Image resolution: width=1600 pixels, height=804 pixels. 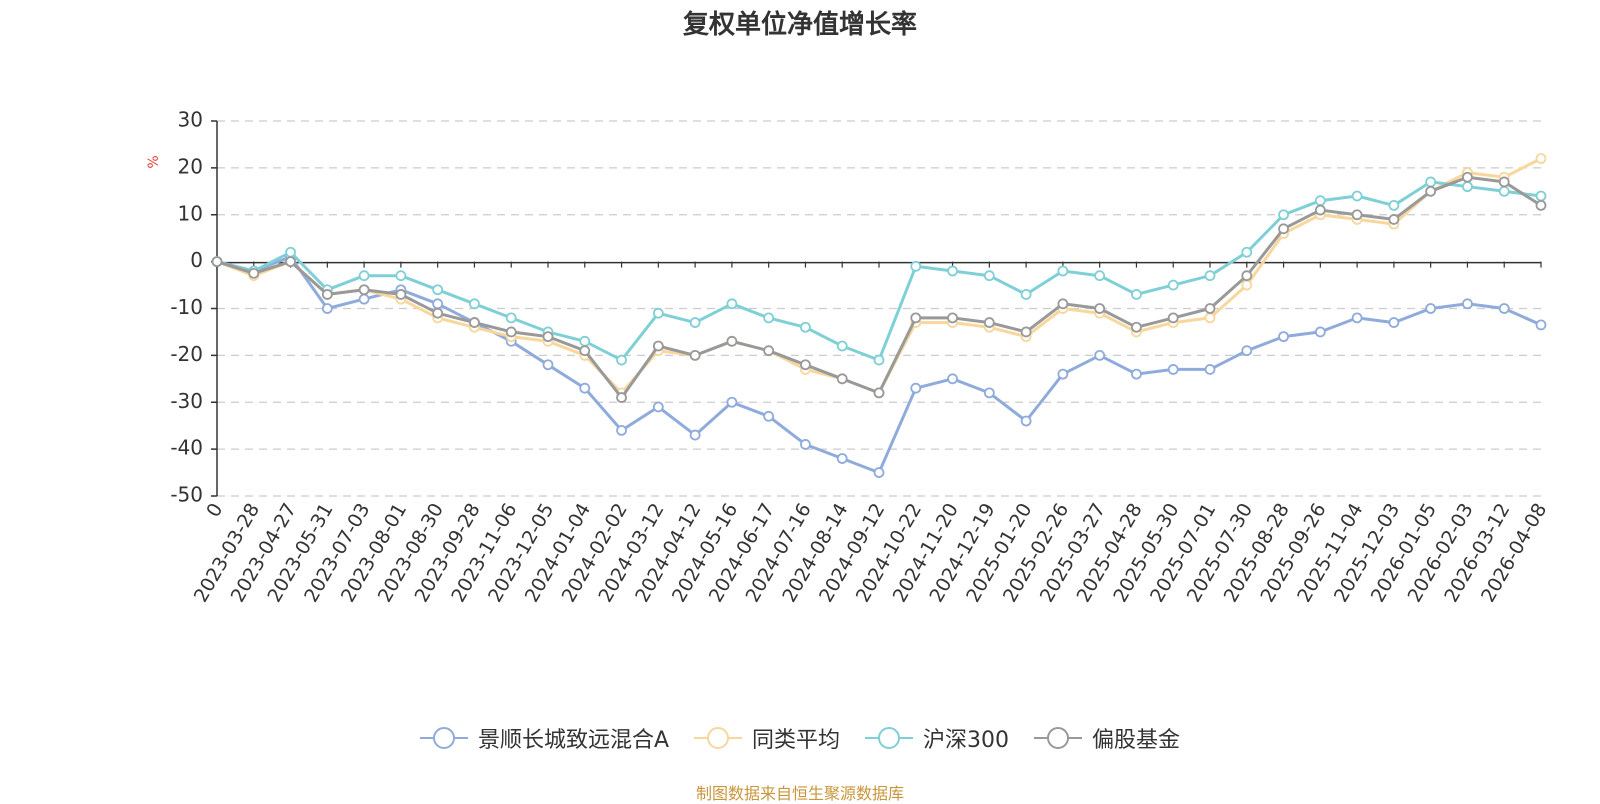 I want to click on legend-item-hs300: 沪深300, so click(x=937, y=738).